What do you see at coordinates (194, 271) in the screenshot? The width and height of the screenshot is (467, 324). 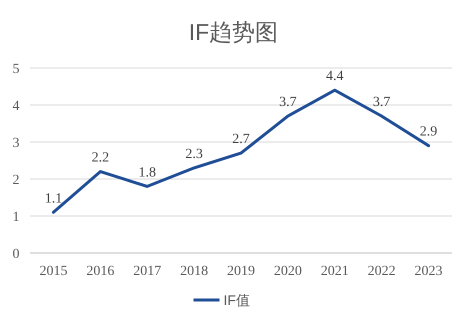 I see `x-tick-label: 2018` at bounding box center [194, 271].